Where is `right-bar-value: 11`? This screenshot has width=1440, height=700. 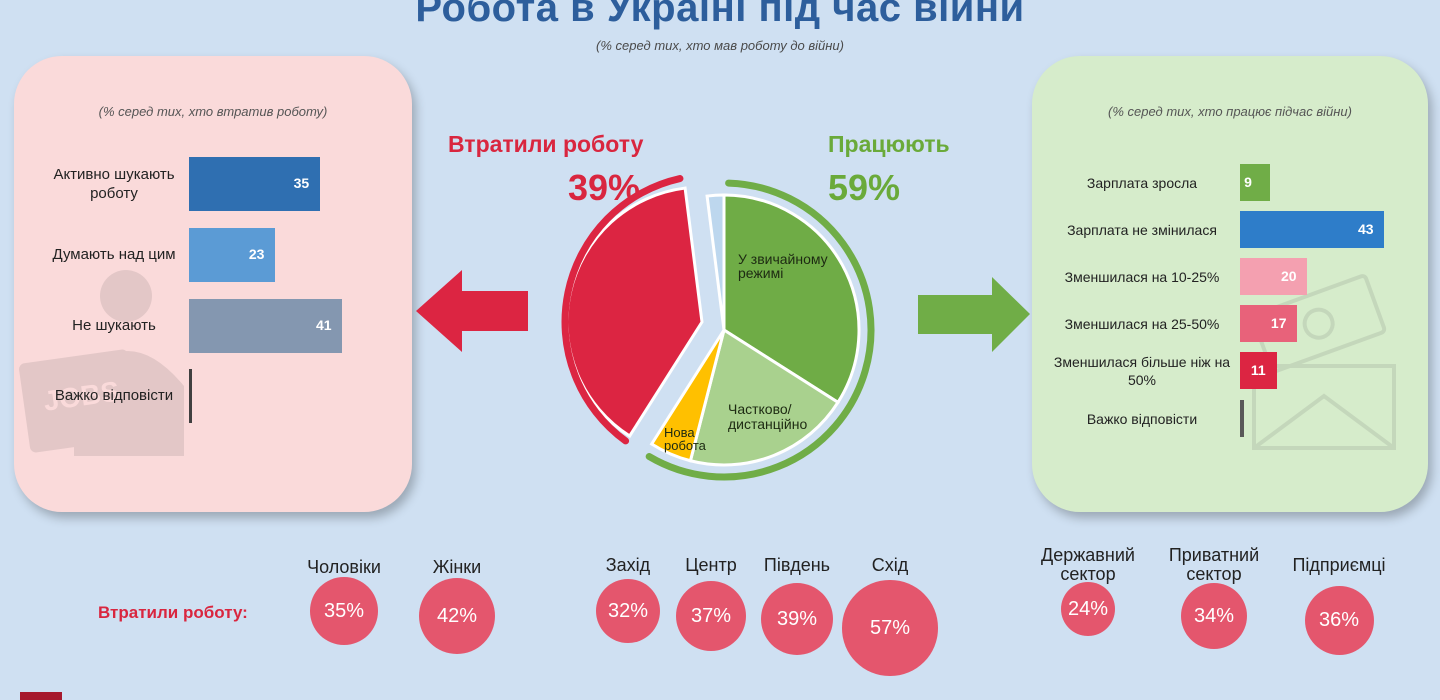 right-bar-value: 11 is located at coordinates (1258, 369).